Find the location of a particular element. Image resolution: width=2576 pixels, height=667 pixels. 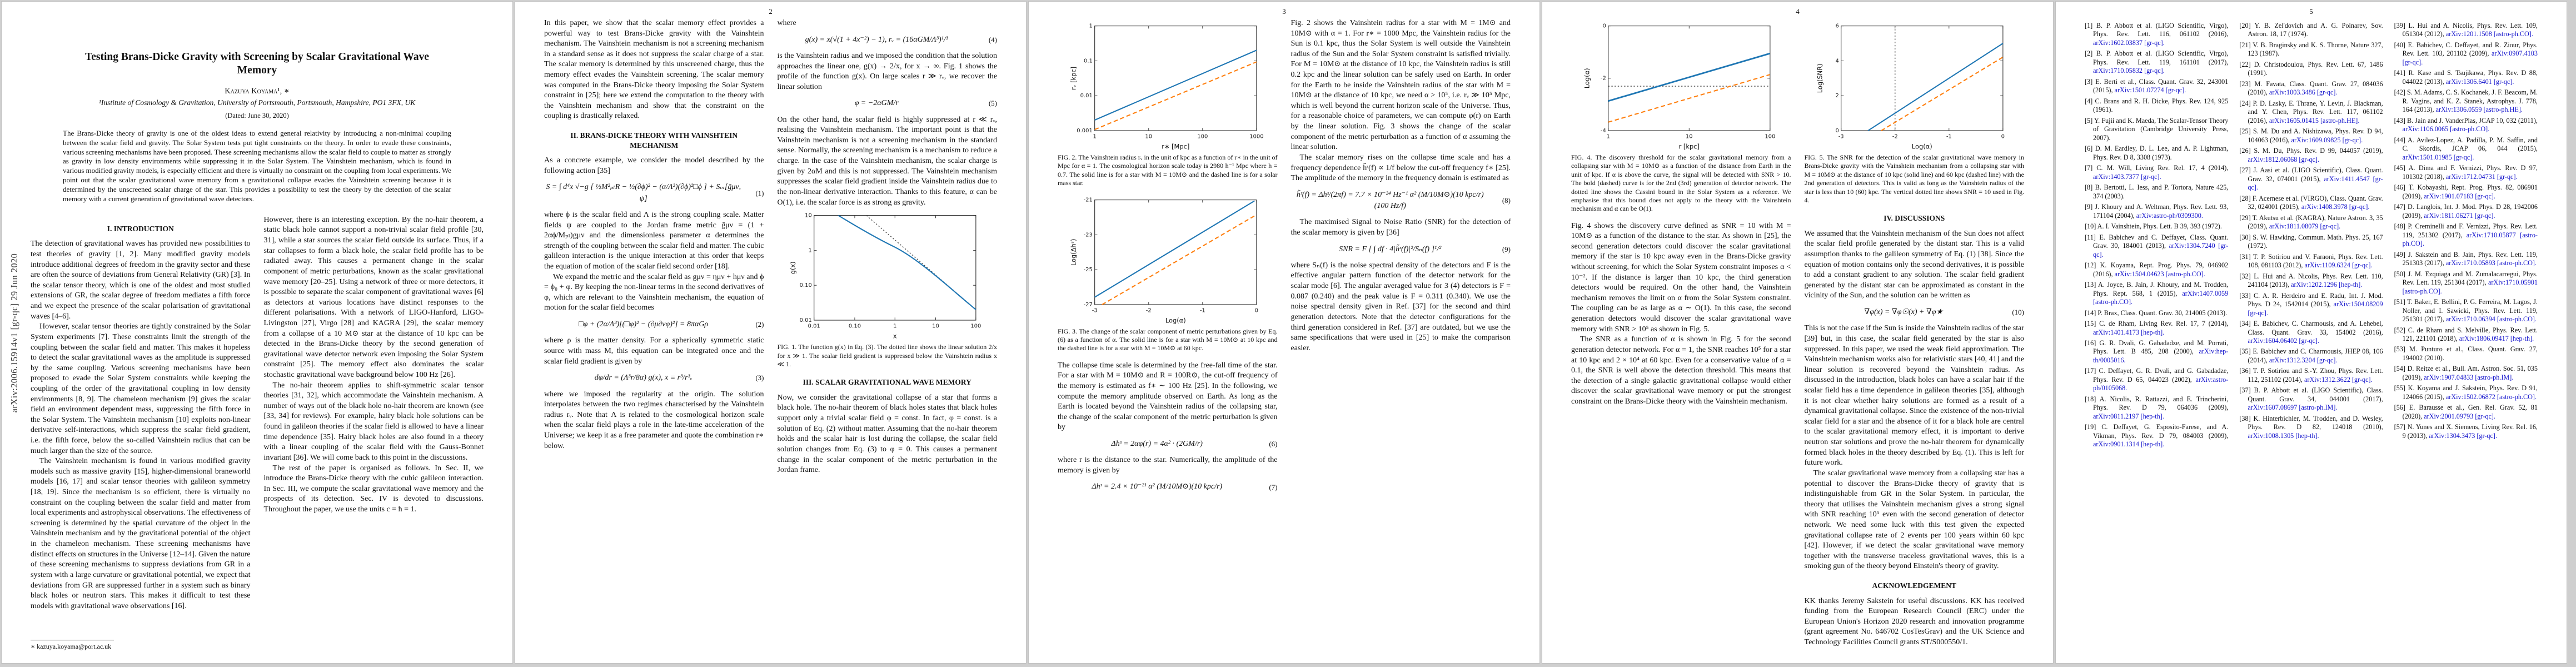

fig2-rv-1msun-line is located at coordinates (1175, 96).